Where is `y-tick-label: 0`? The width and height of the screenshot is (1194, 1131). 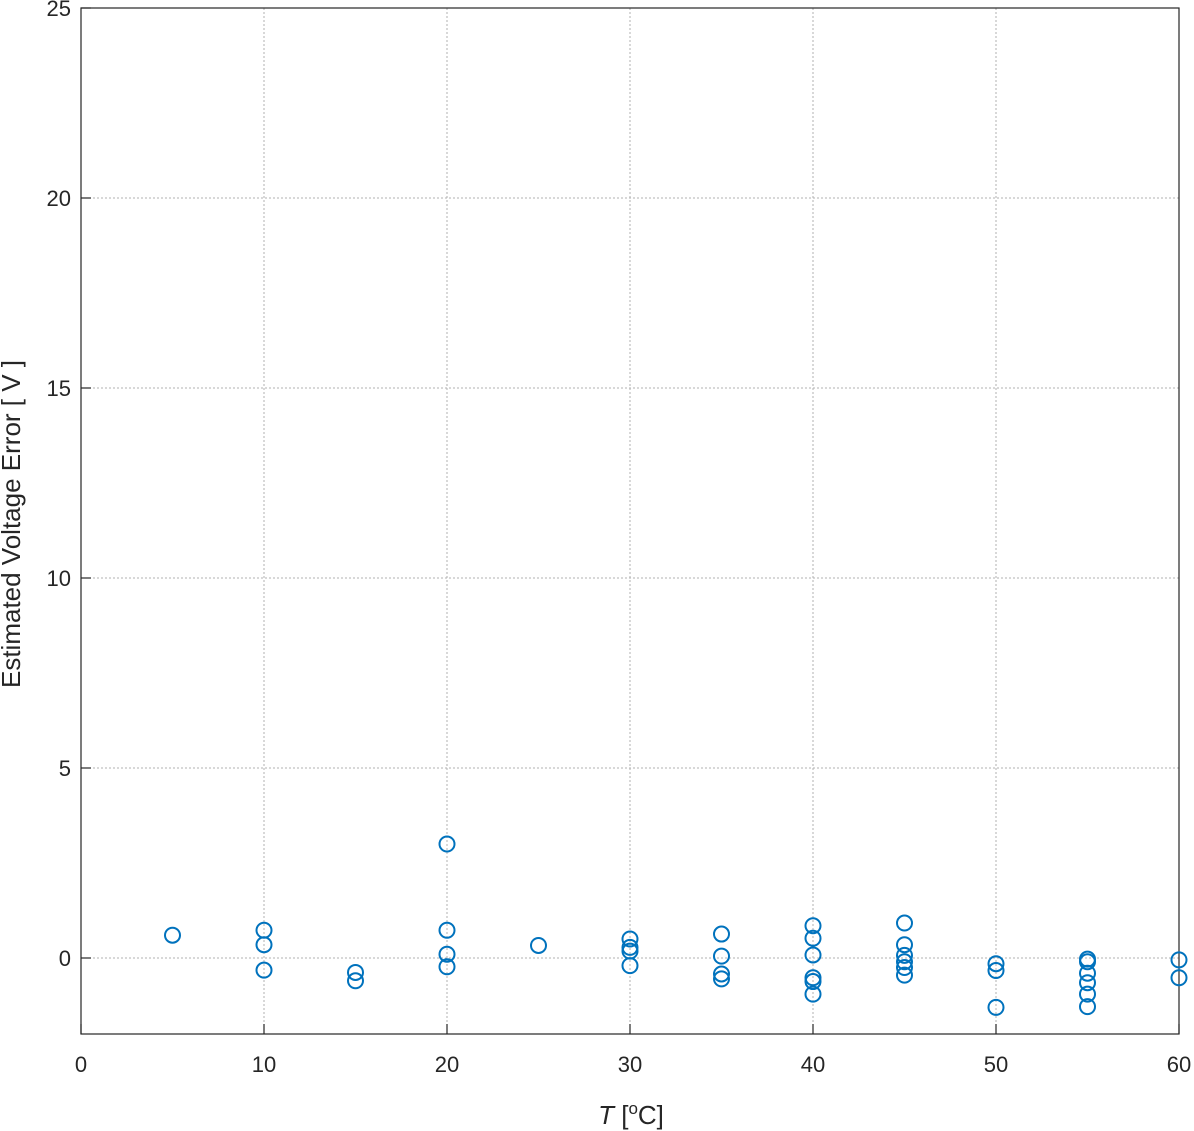
y-tick-label: 0 is located at coordinates (65, 958).